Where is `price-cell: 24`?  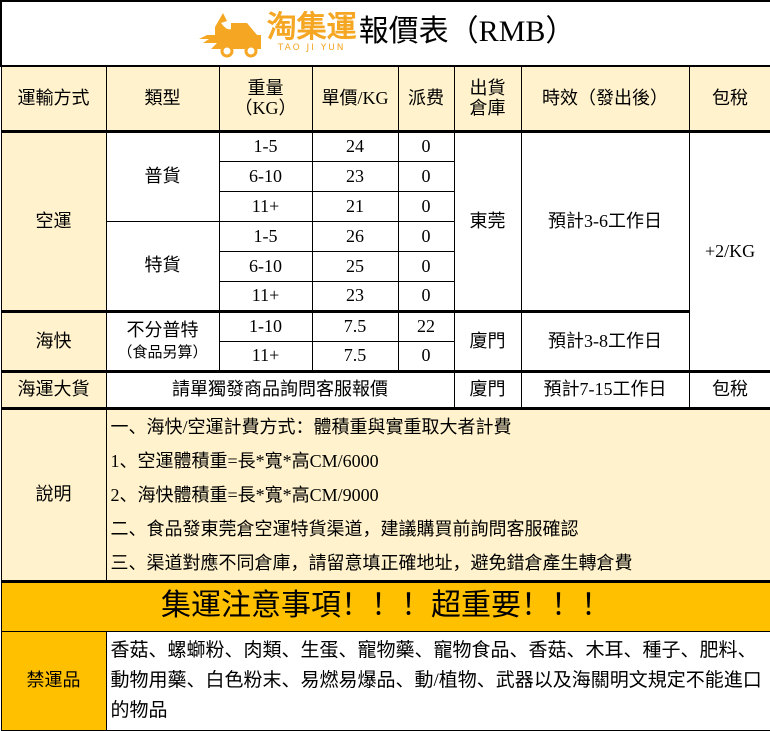
price-cell: 24 is located at coordinates (355, 146).